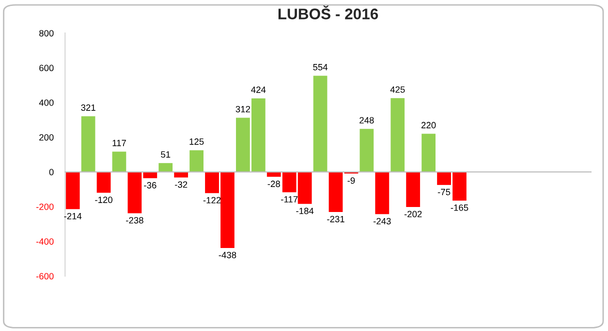 The image size is (608, 331). Describe the element at coordinates (45, 241) in the screenshot. I see `y-tick-label: -400` at that location.